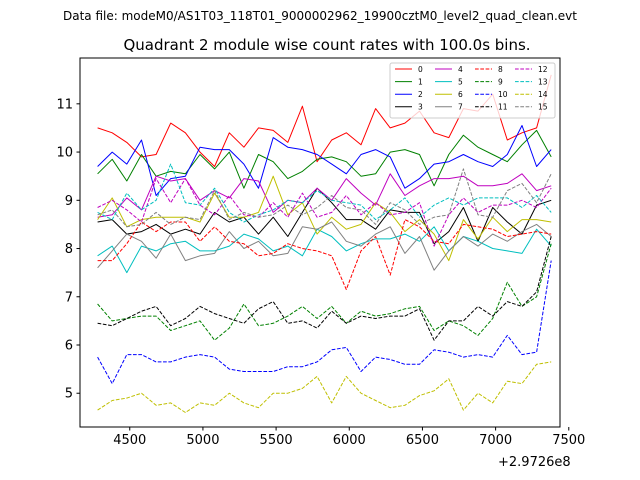 Image resolution: width=640 pixels, height=480 pixels. Describe the element at coordinates (543, 107) in the screenshot. I see `legend-label-module-15: 15` at that location.